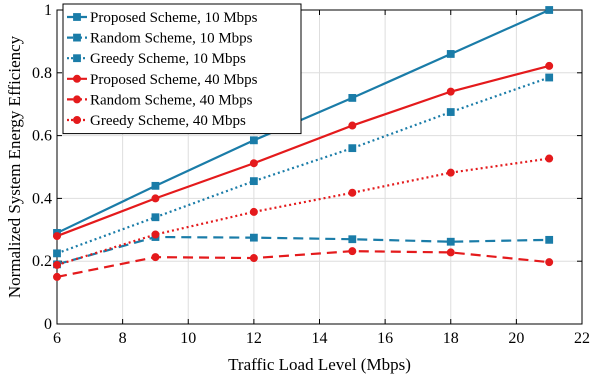 The width and height of the screenshot is (599, 376). I want to click on y-tick-label: 1, so click(48, 10).